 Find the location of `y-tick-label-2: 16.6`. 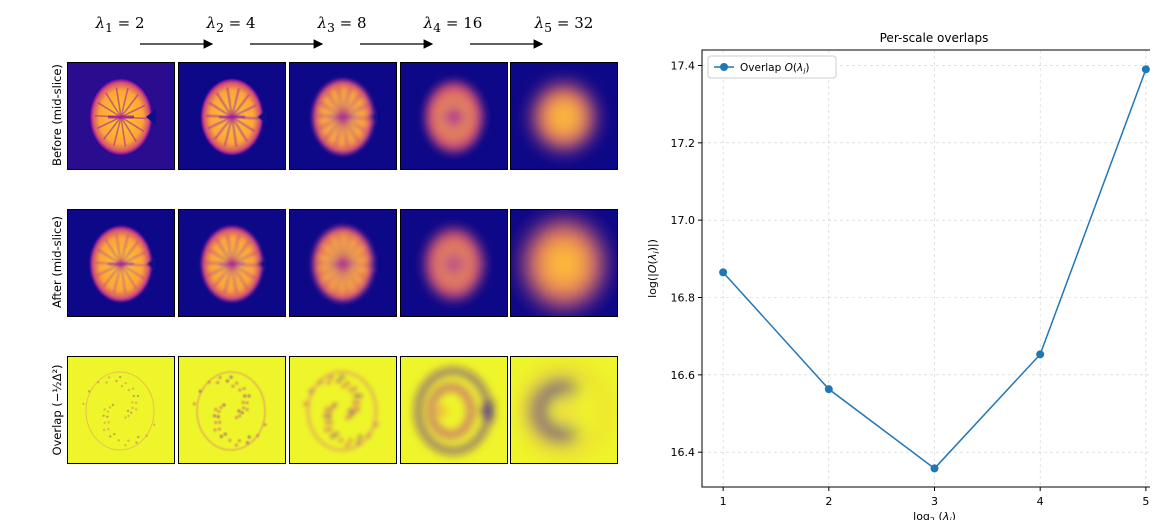

y-tick-label-2: 16.6 is located at coordinates (683, 375).